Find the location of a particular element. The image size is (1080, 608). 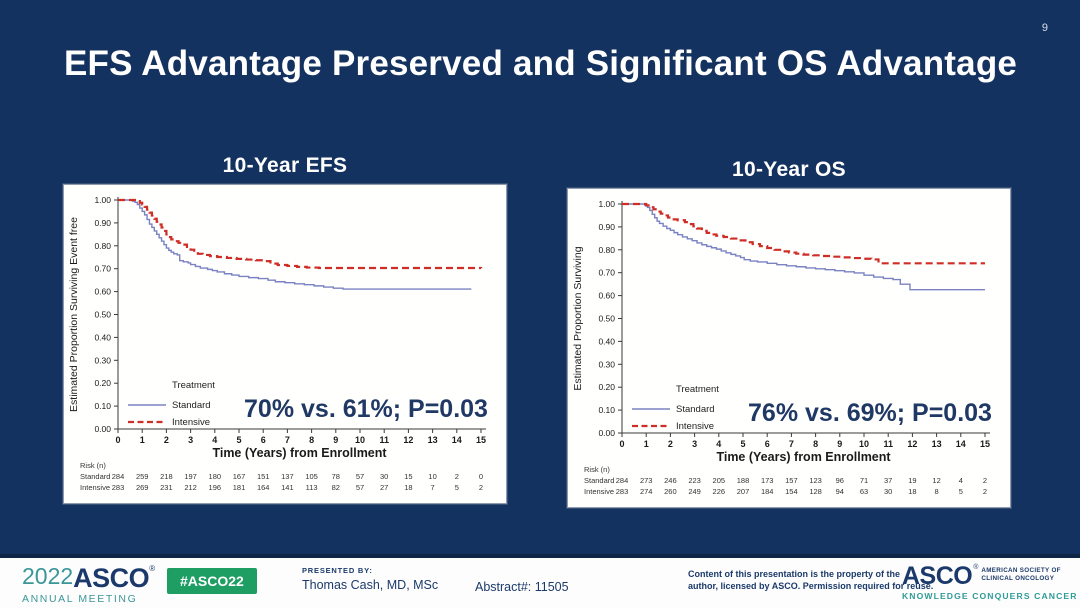

risk-value: 94 is located at coordinates (840, 491).